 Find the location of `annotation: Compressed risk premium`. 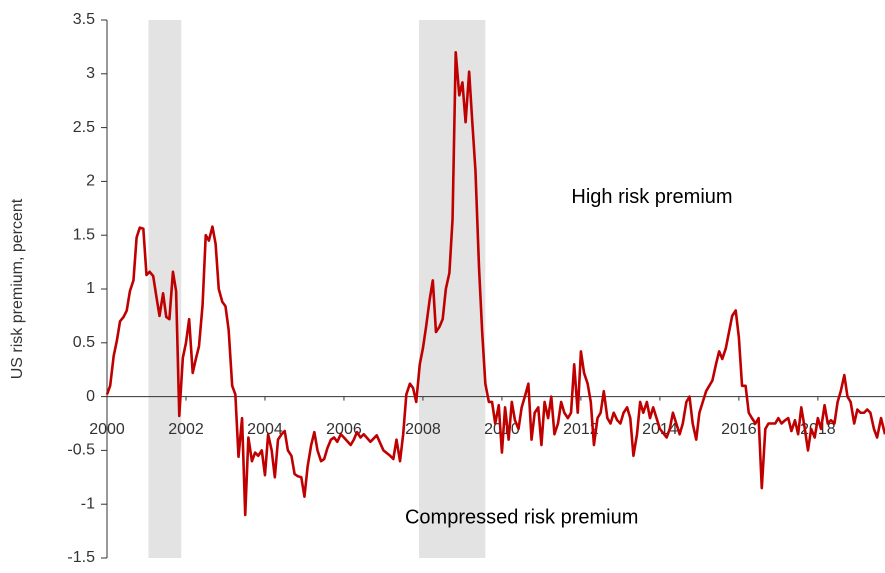

annotation: Compressed risk premium is located at coordinates (521, 517).